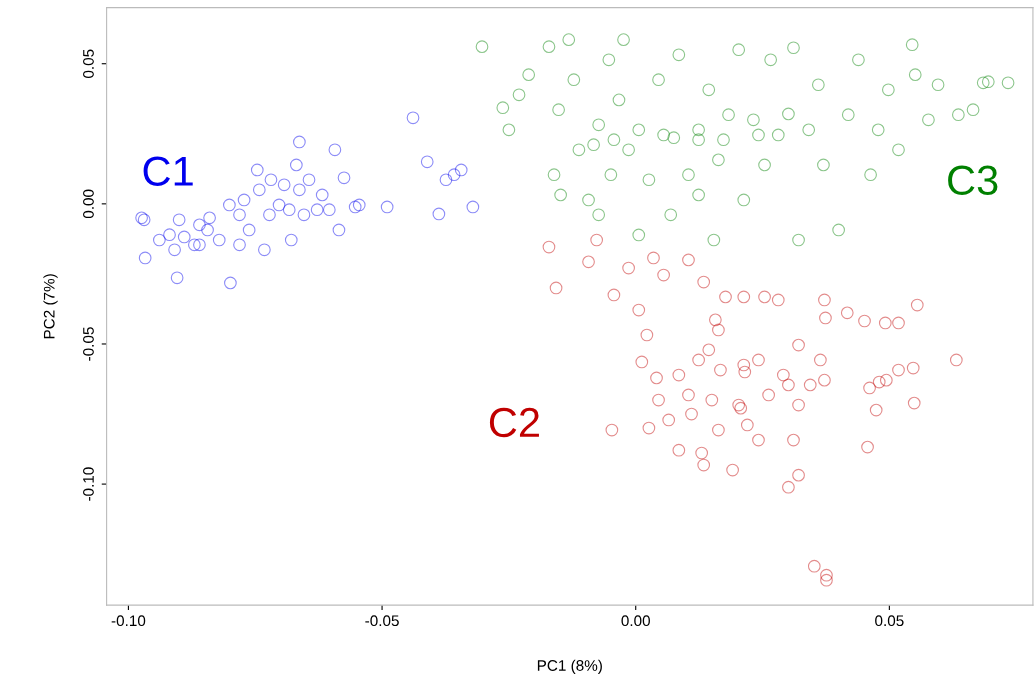 Image resolution: width=1035 pixels, height=698 pixels. What do you see at coordinates (88, 63) in the screenshot?
I see `y-tick-label: 0.05` at bounding box center [88, 63].